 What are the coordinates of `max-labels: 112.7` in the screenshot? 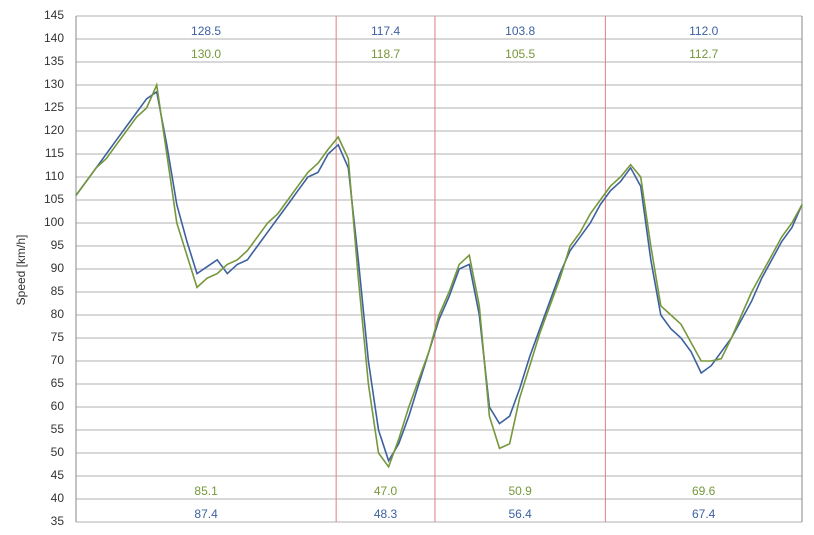 It's located at (703, 54).